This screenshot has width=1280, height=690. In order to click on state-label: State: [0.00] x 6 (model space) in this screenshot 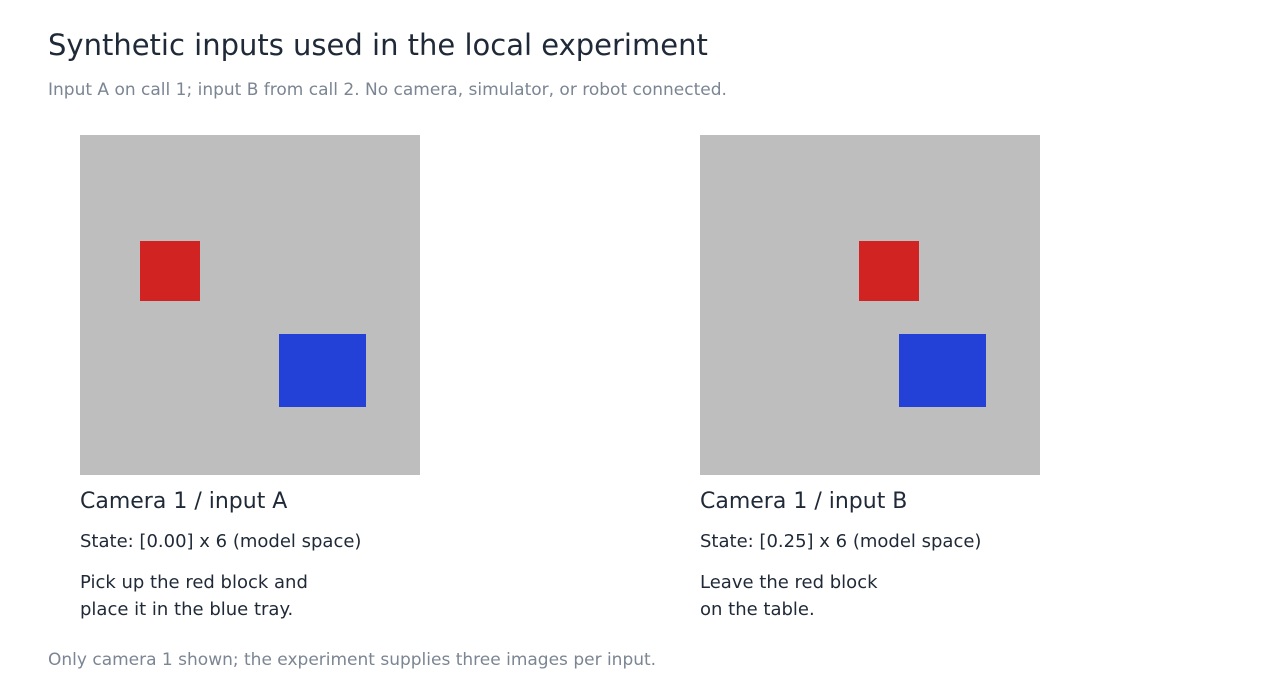, I will do `click(221, 541)`.